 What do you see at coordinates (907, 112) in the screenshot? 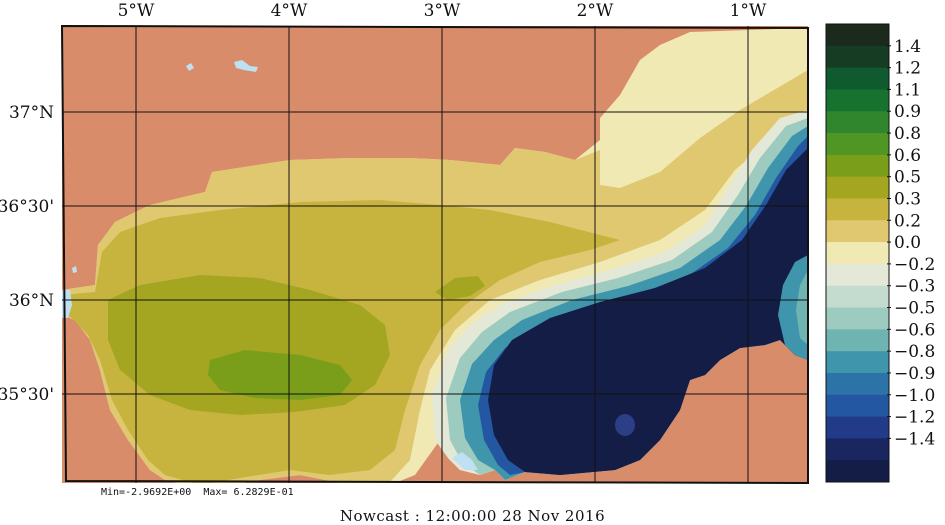
I see `colorbar-label: 0.9` at bounding box center [907, 112].